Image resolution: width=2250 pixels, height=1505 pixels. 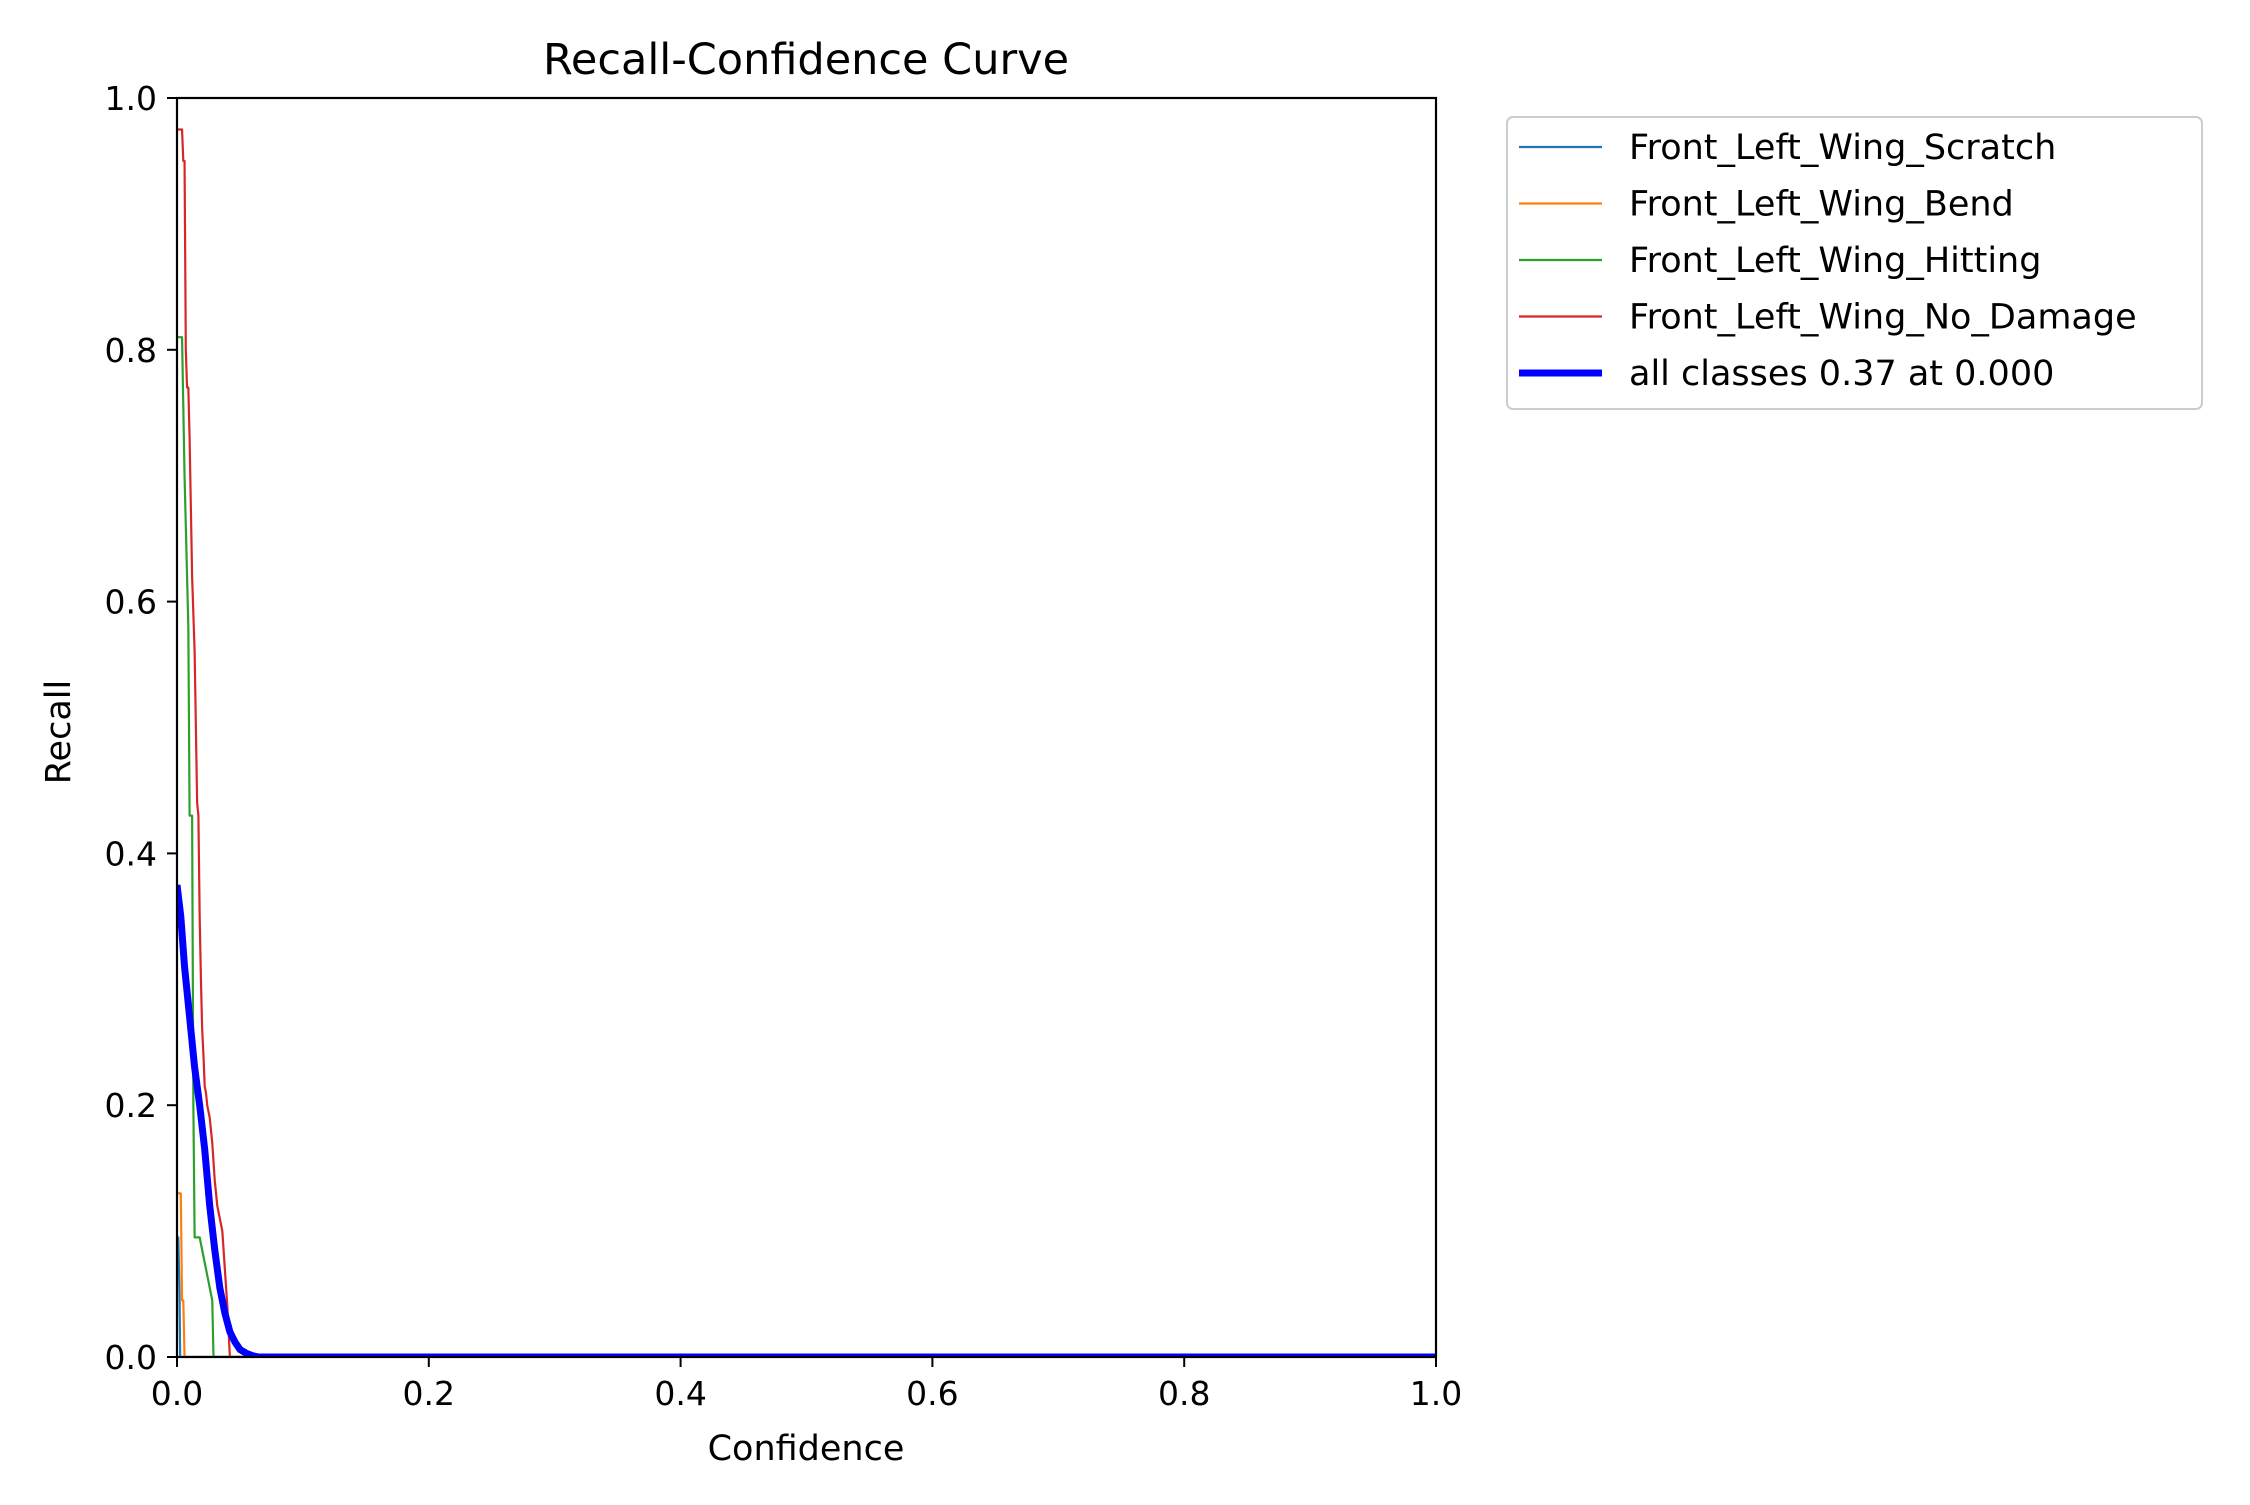 What do you see at coordinates (1883, 318) in the screenshot?
I see `legend-label-3: Front_Left_Wing_No_Damage` at bounding box center [1883, 318].